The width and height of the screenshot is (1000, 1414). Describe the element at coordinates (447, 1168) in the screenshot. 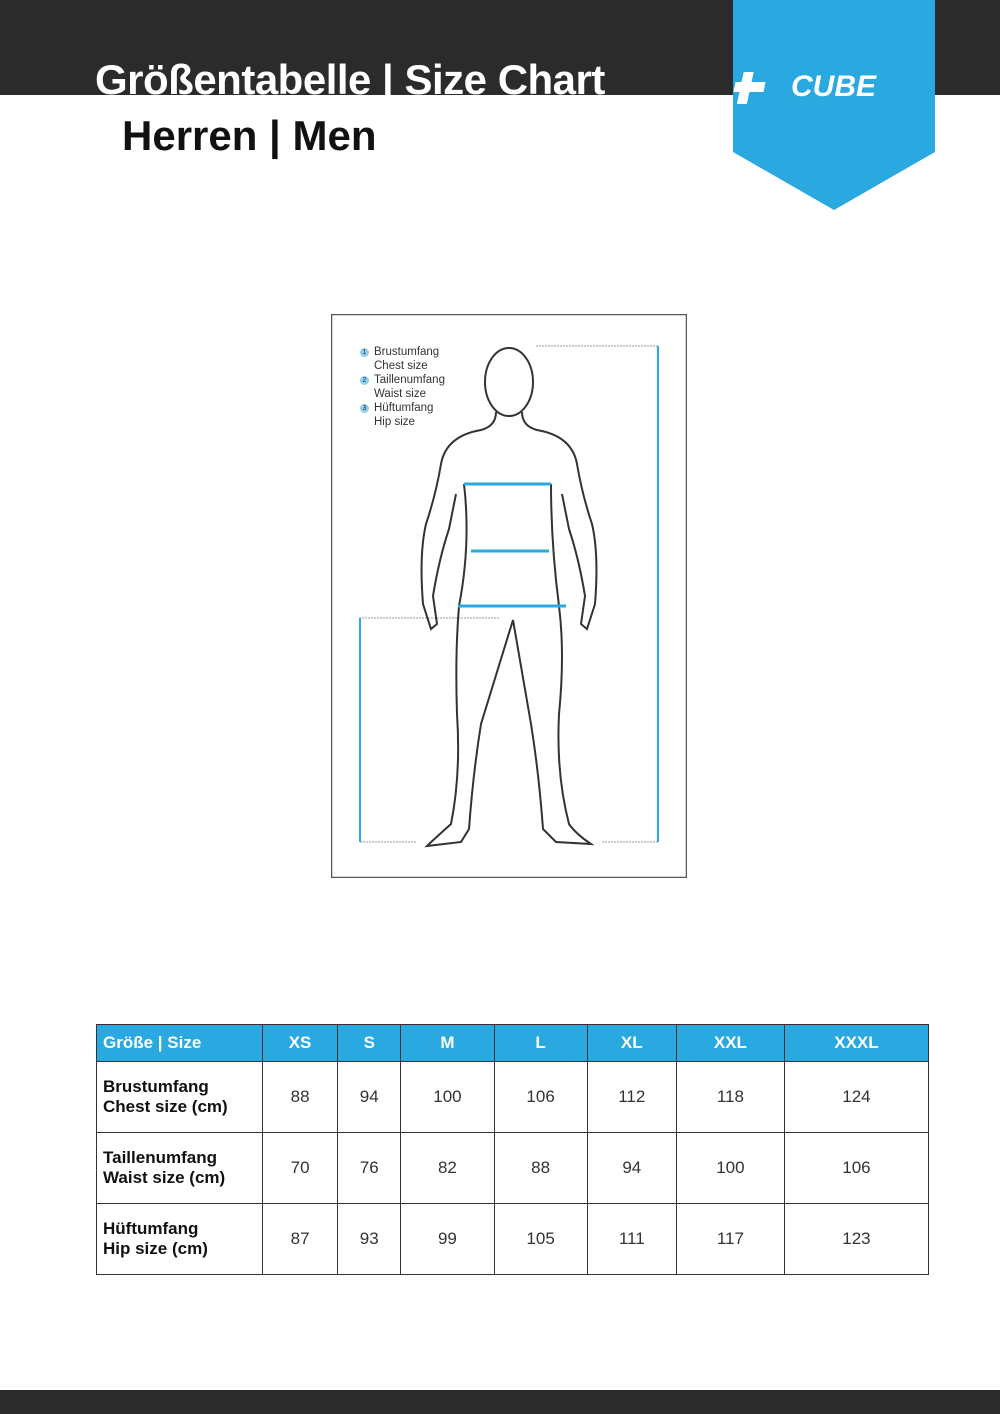

I see `table-cell: 82` at that location.